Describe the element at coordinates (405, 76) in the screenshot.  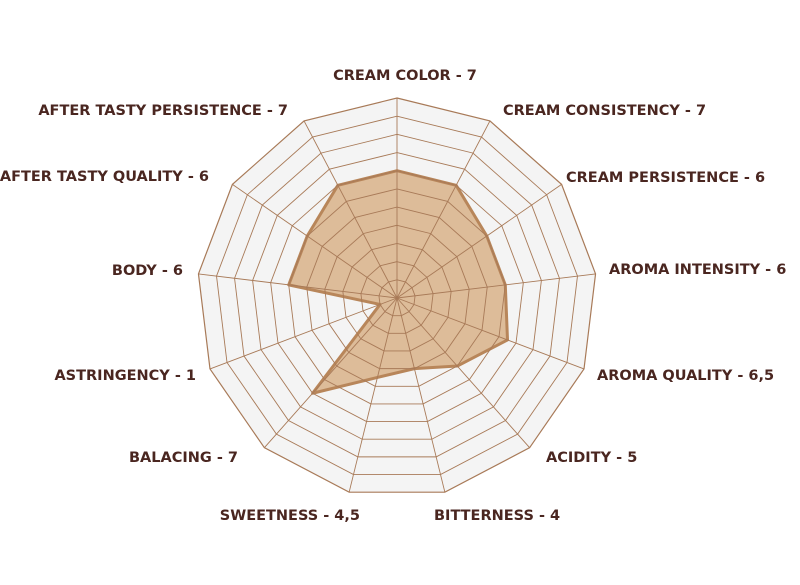
I see `axis-label-cream-color: CREAM COLOR - 7` at that location.